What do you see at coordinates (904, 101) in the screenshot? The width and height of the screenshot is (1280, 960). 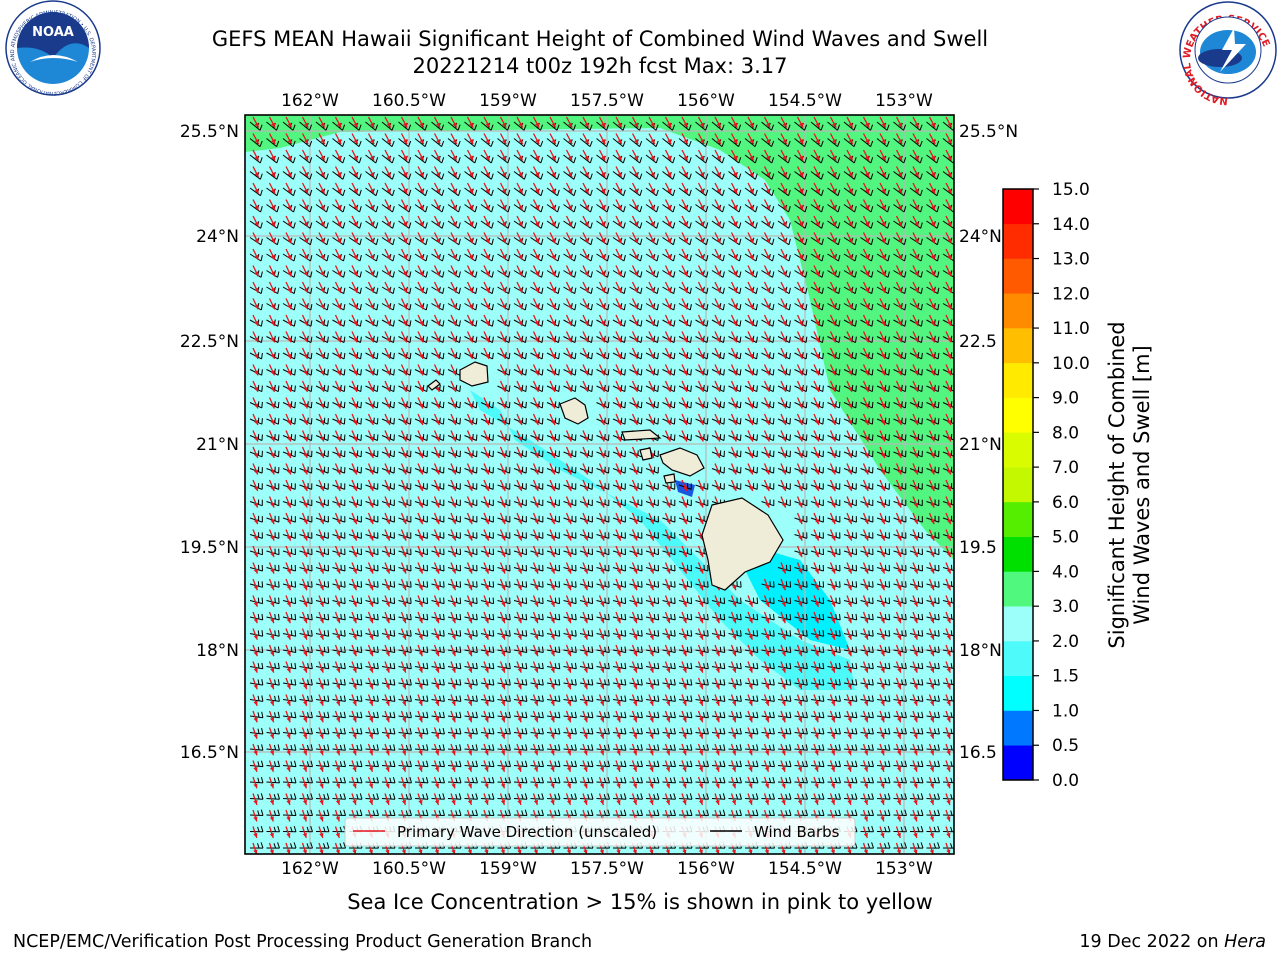 I see `lon-label-top: 153°W` at bounding box center [904, 101].